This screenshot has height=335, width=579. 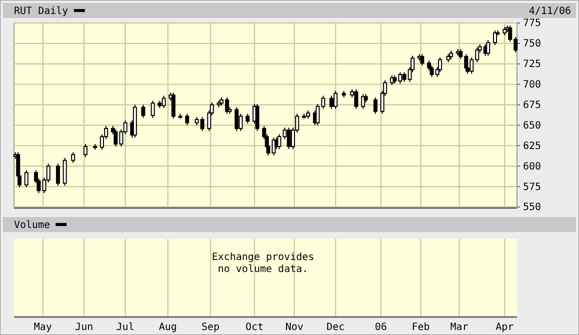 What do you see at coordinates (459, 327) in the screenshot?
I see `text: Mar` at bounding box center [459, 327].